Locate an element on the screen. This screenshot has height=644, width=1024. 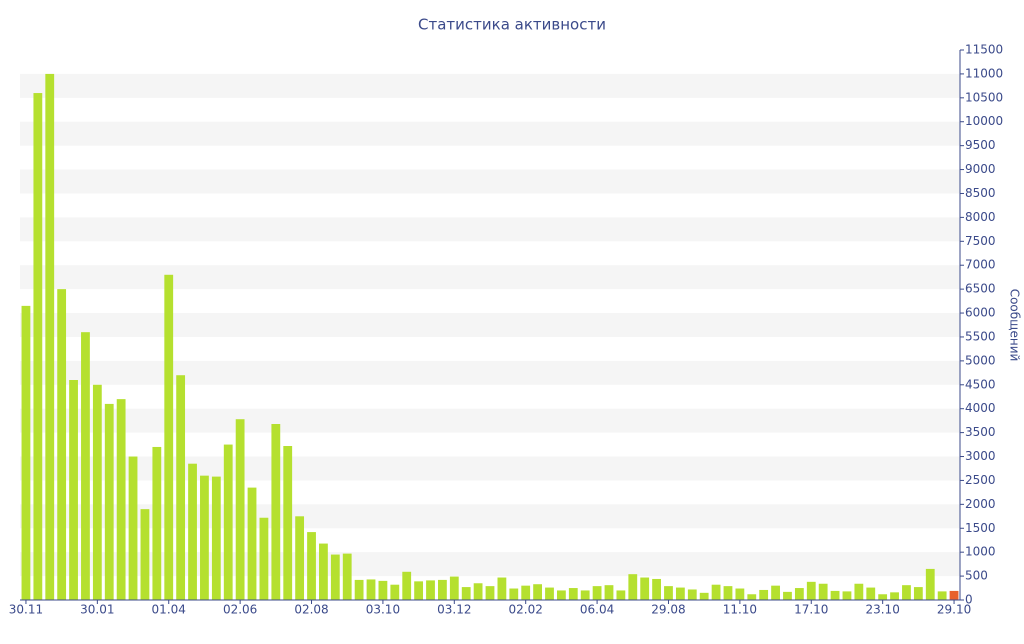
y-tick-label: 10500 is located at coordinates (984, 97).